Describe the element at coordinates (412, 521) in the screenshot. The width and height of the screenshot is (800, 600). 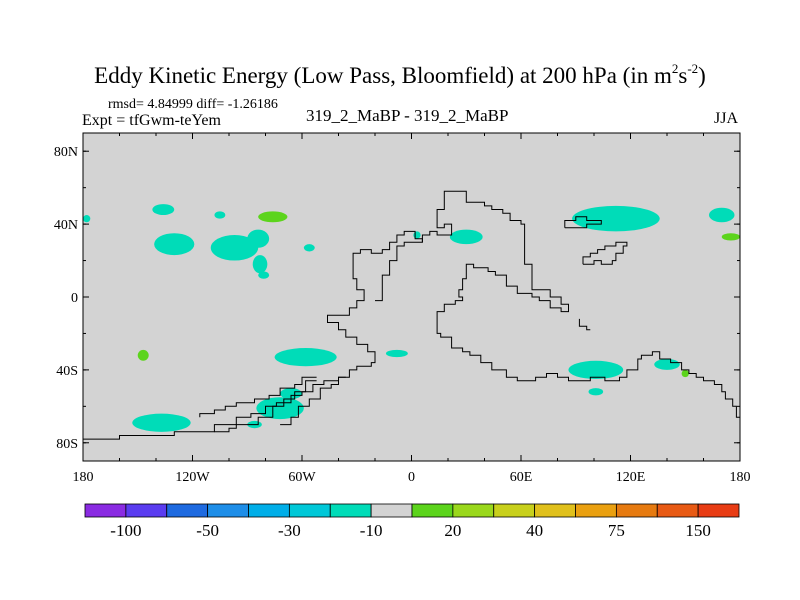
I see `colorbar: -100 -50 -30 -10 20 40 75 150` at that location.